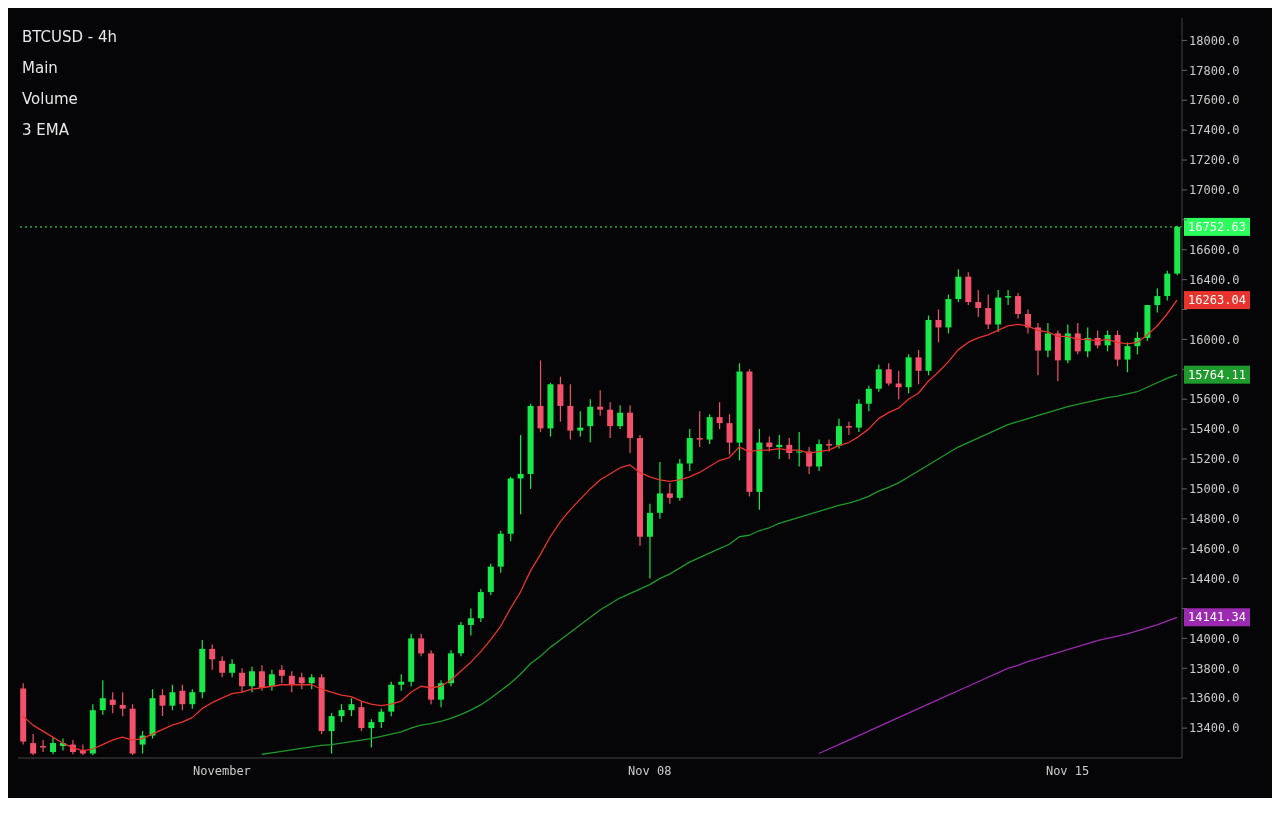  Describe the element at coordinates (1217, 374) in the screenshot. I see `data-label: 15764.11` at that location.